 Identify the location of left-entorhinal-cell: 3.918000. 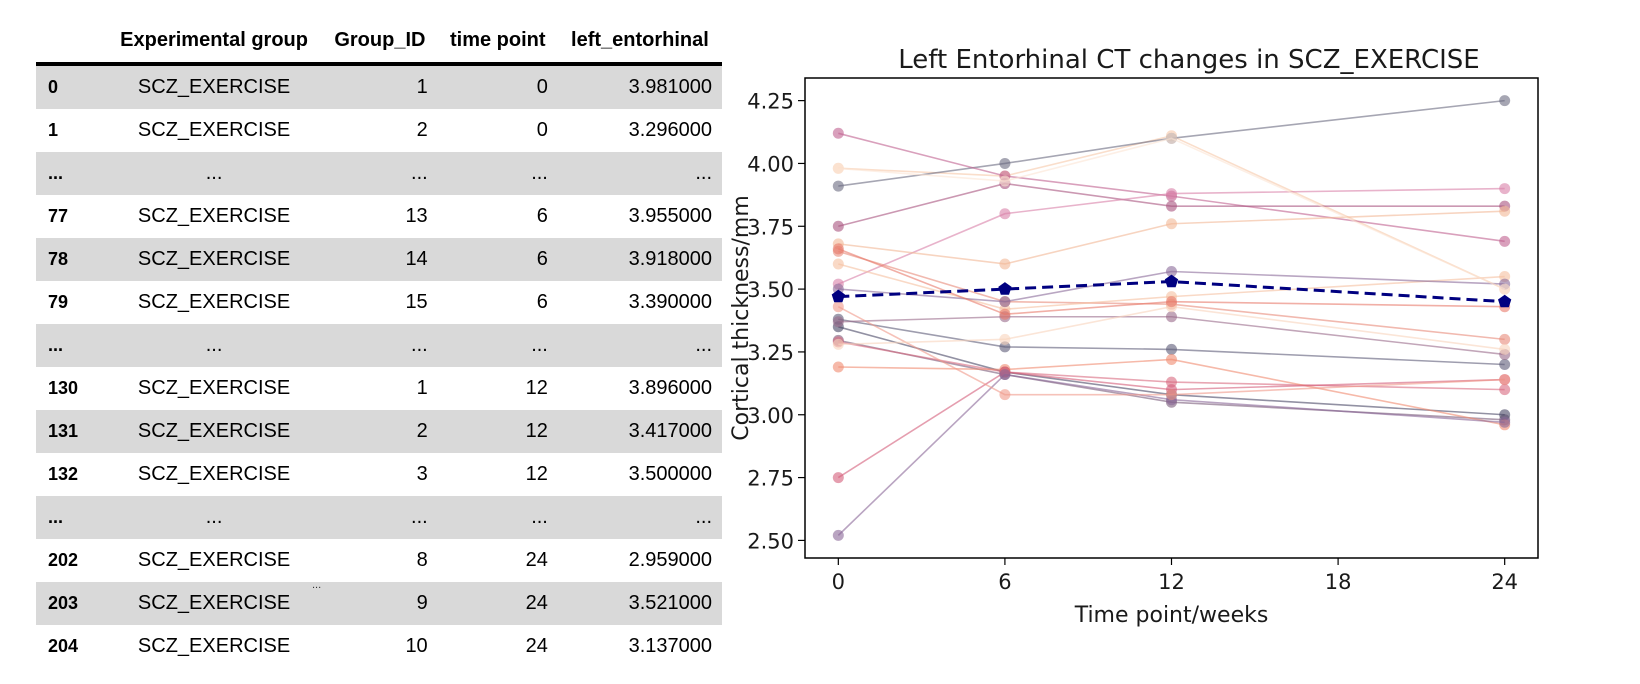
(670, 259).